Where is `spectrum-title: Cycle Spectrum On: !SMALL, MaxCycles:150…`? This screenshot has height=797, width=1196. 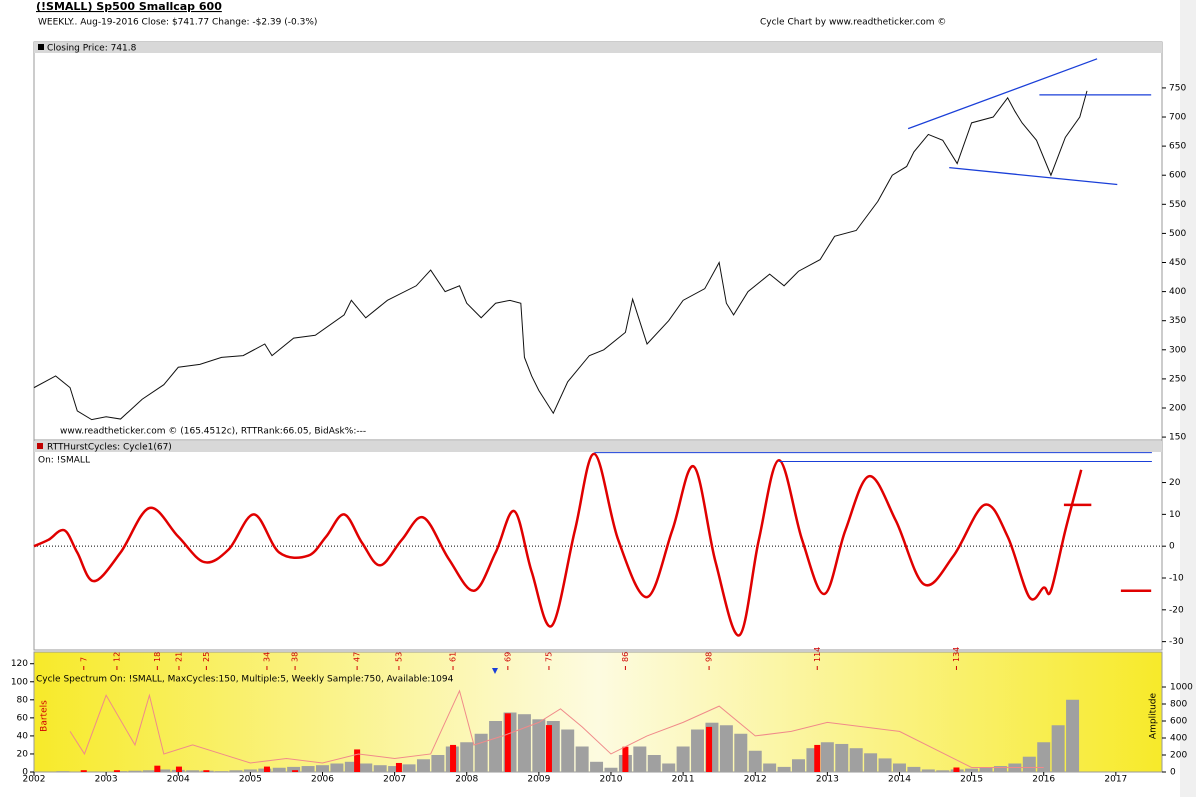
spectrum-title: Cycle Spectrum On: !SMALL, MaxCycles:150… is located at coordinates (245, 680).